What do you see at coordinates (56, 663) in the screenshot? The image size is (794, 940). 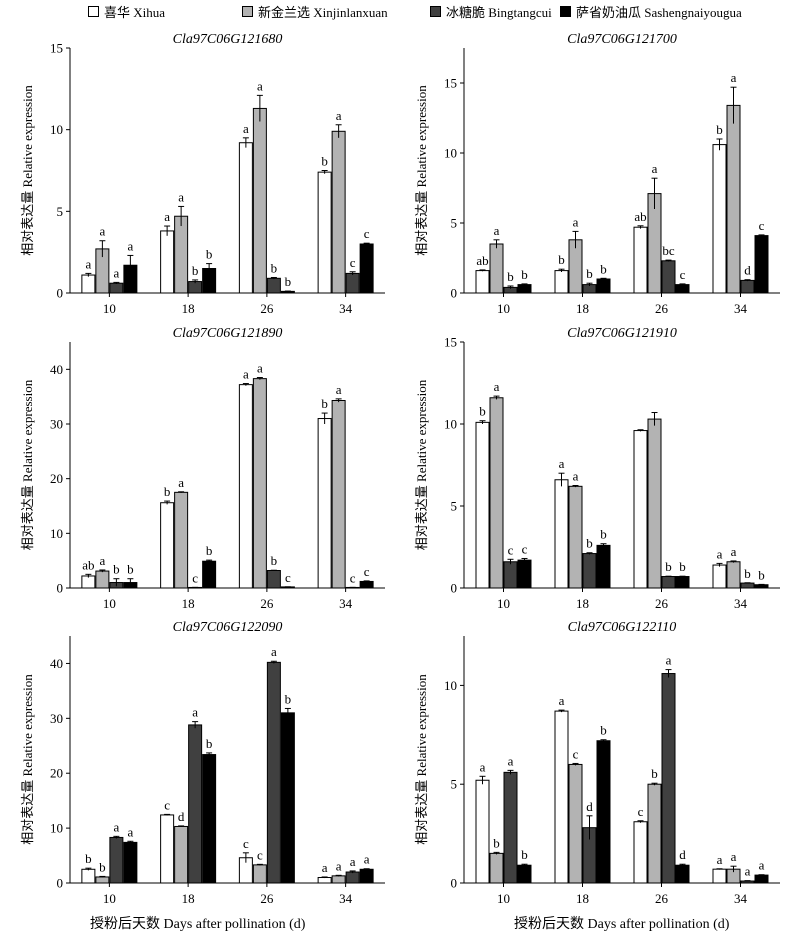 I see `chart5-ytick-label: 40` at bounding box center [56, 663].